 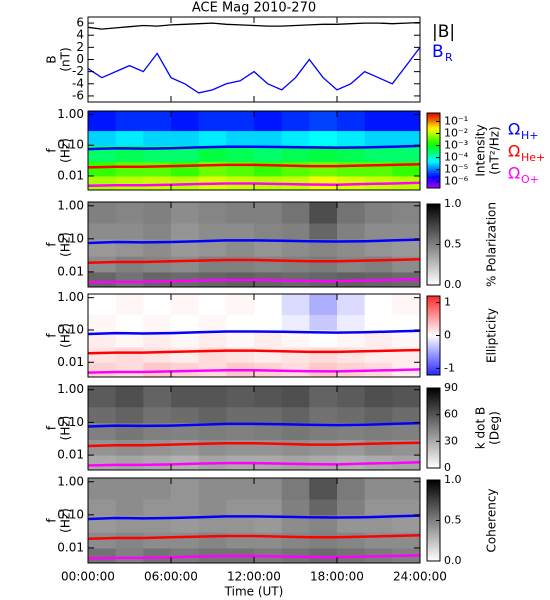 What do you see at coordinates (449, 57) in the screenshot?
I see `legend-subscript: R` at bounding box center [449, 57].